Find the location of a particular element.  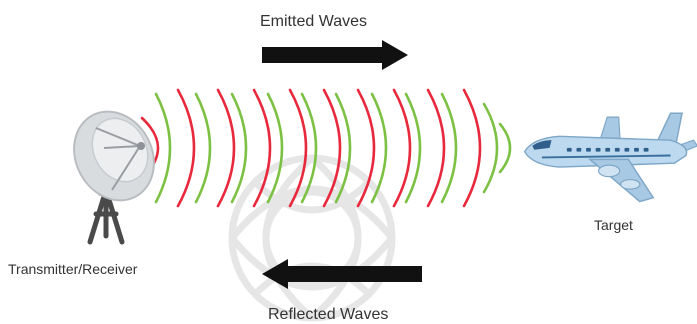

watermark-ornament is located at coordinates (312, 238).